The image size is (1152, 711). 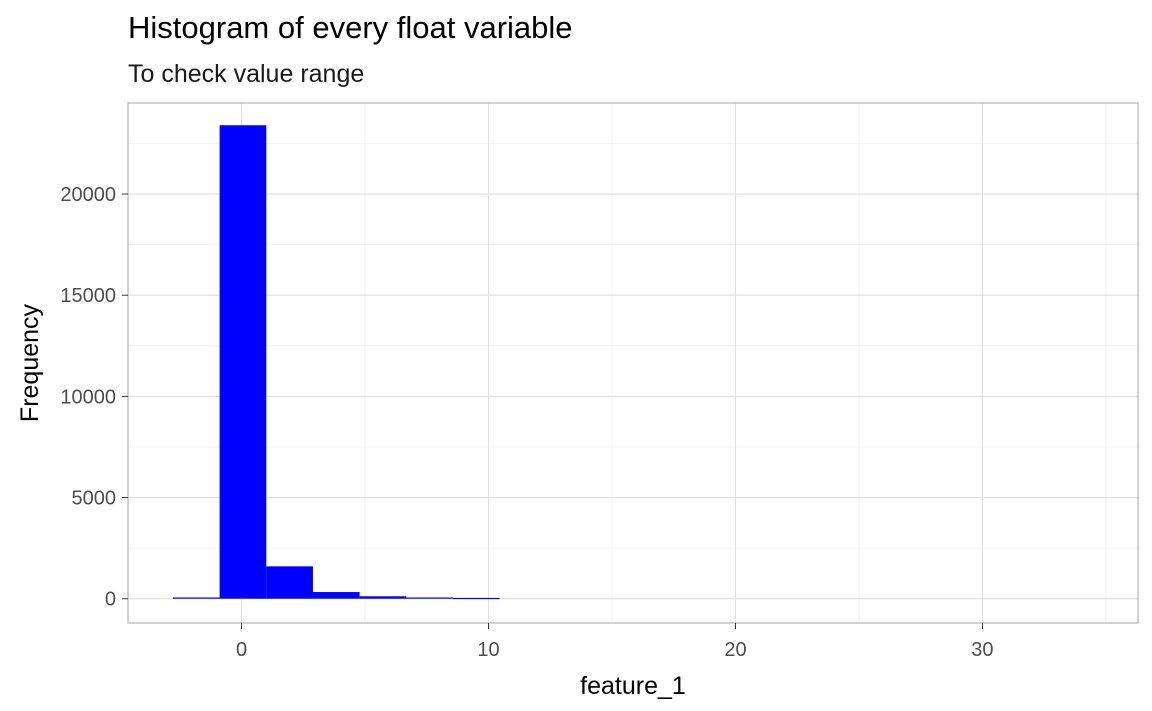 I want to click on y-tick-label: 0, so click(x=110, y=600).